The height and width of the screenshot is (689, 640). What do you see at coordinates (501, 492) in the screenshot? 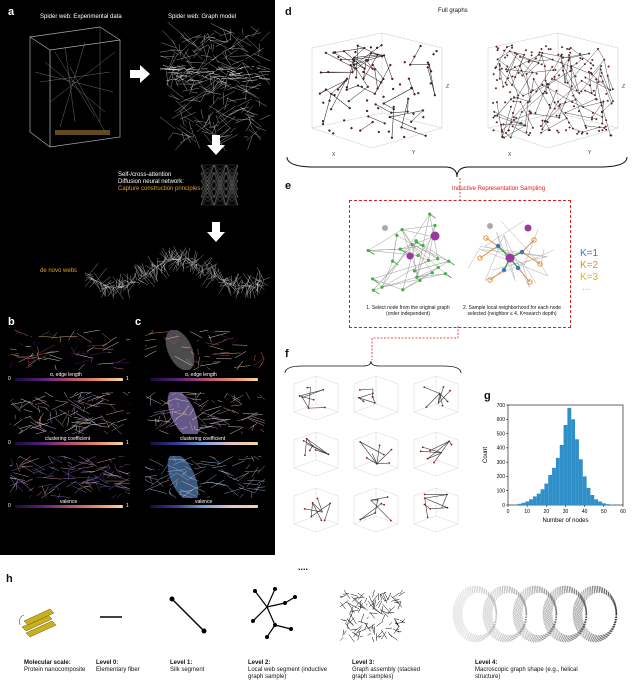
I see `y-tick-label: 100` at bounding box center [501, 492].